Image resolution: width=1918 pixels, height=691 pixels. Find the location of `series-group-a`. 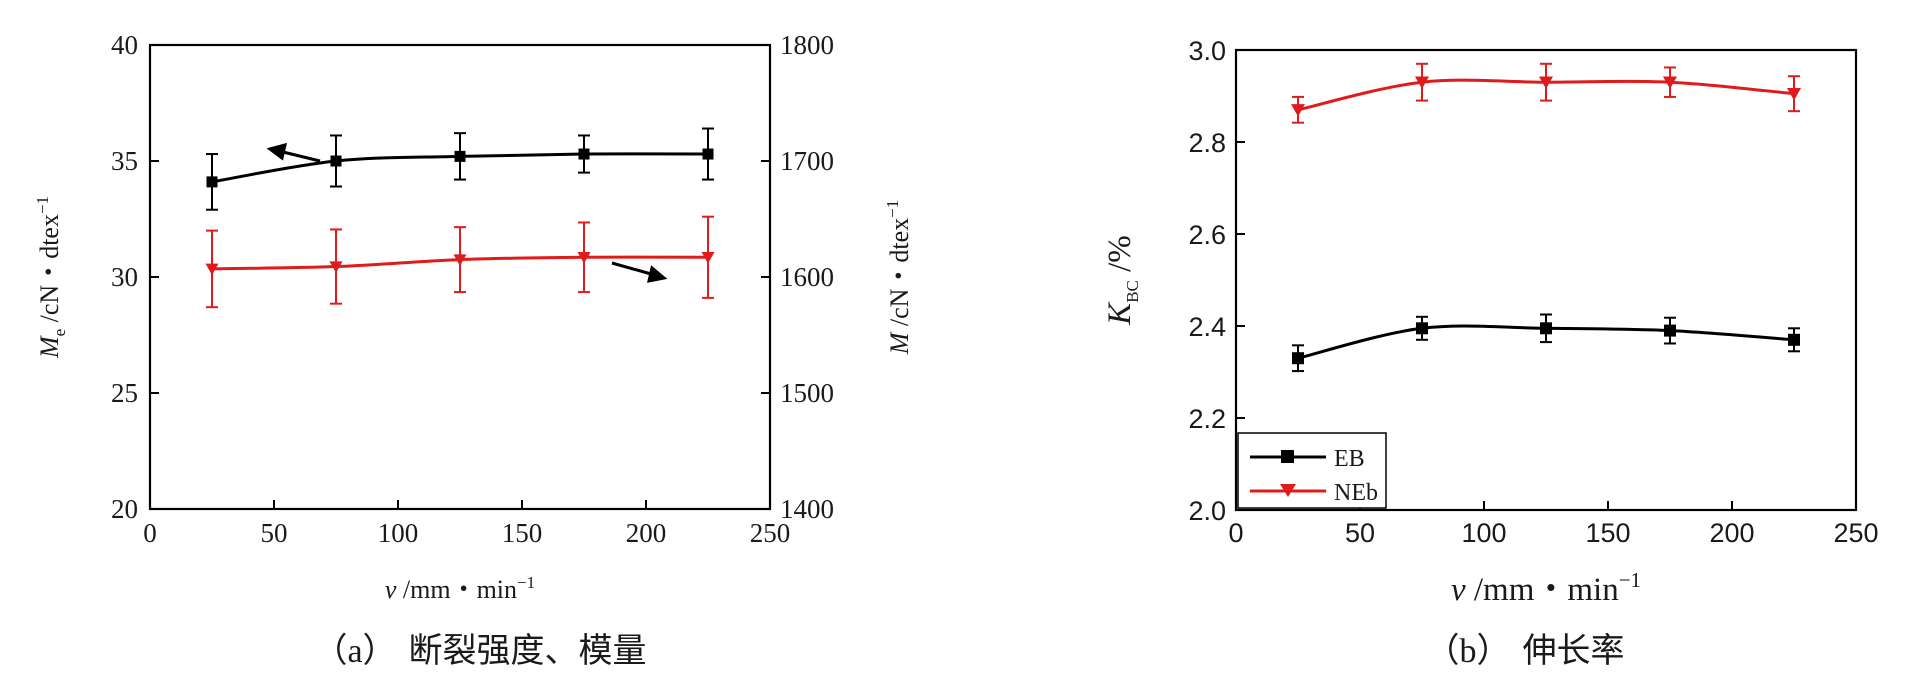

series-group-a is located at coordinates (460, 218).